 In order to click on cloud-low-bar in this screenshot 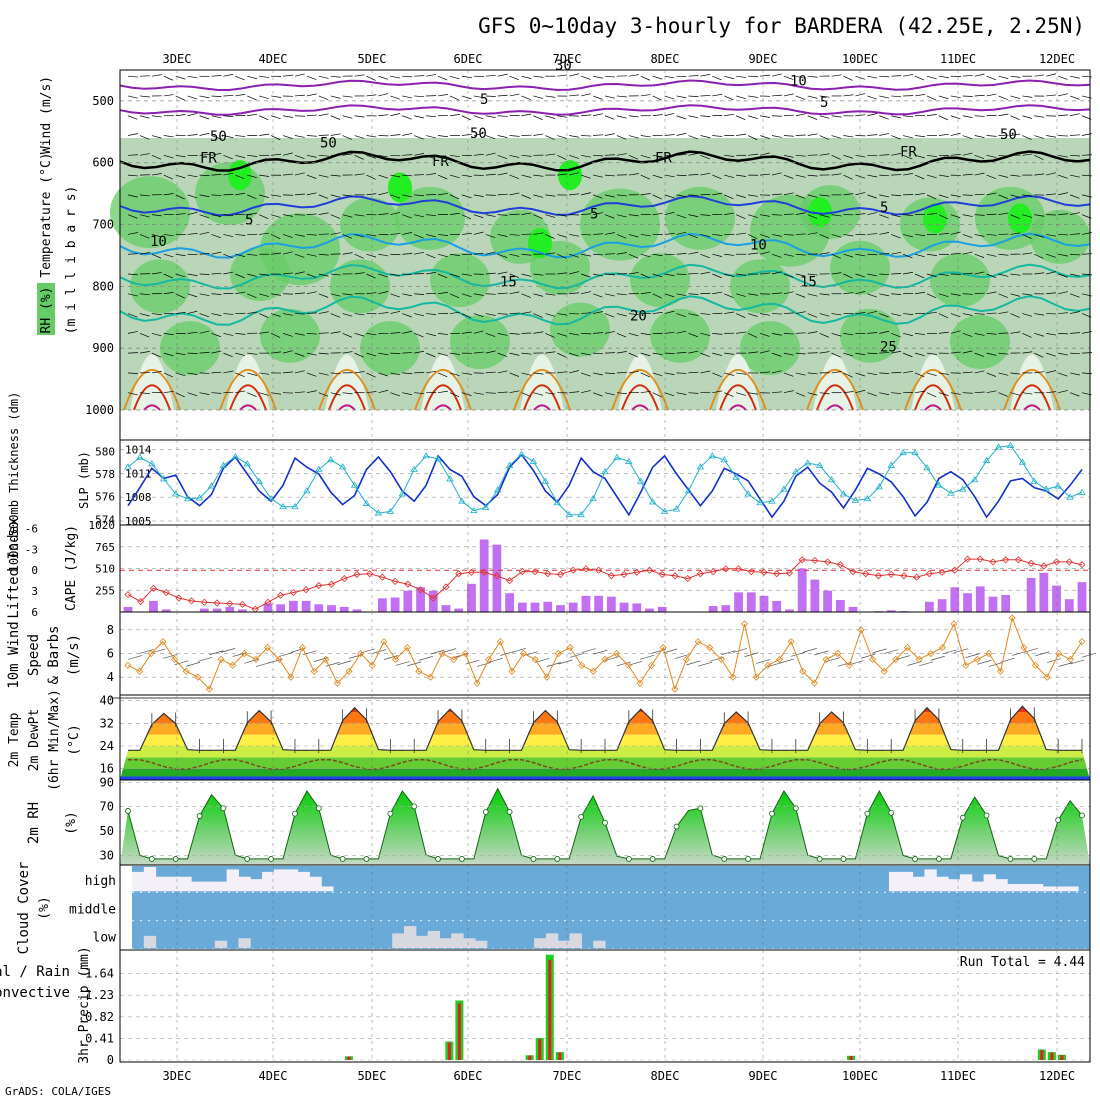, I will do `click(457, 940)`.